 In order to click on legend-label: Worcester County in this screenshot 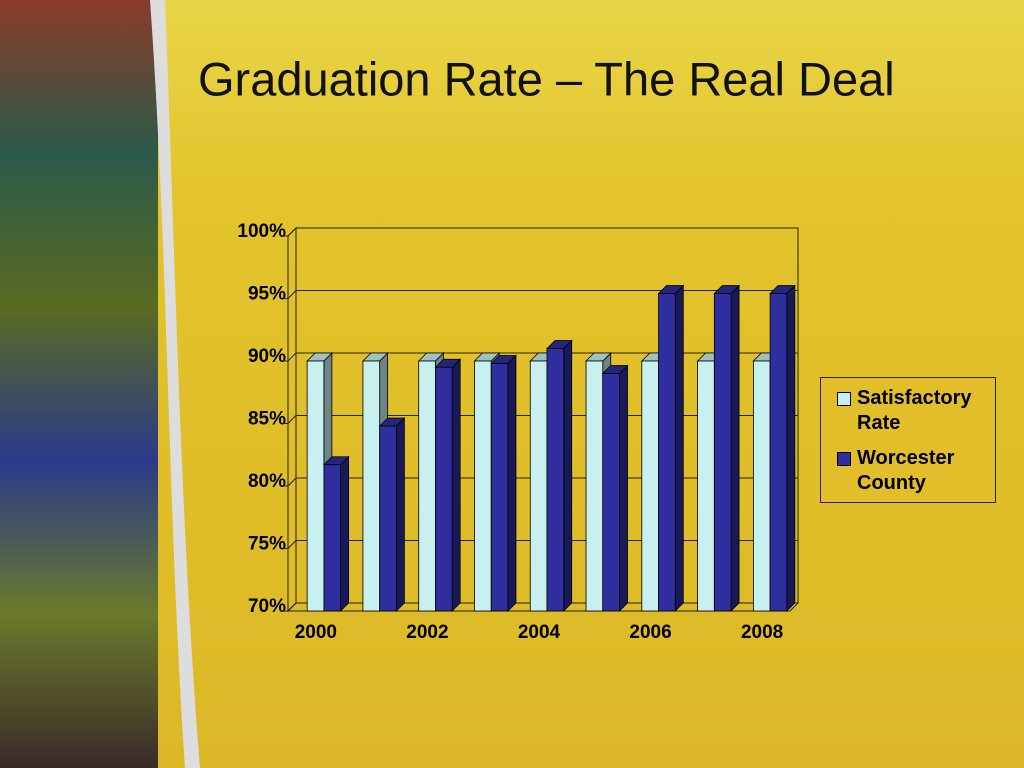, I will do `click(906, 470)`.